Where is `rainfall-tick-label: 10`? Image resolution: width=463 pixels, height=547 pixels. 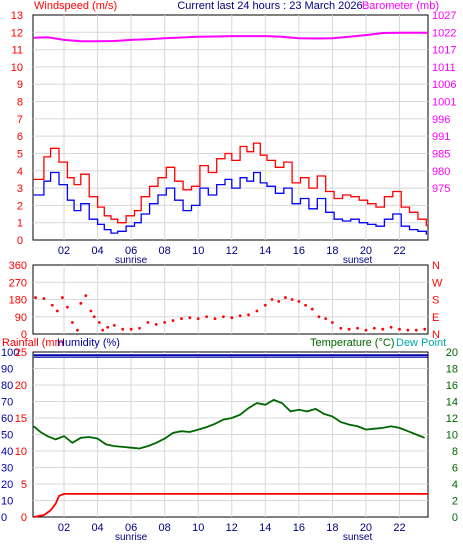 rainfall-tick-label: 10 is located at coordinates (21, 452).